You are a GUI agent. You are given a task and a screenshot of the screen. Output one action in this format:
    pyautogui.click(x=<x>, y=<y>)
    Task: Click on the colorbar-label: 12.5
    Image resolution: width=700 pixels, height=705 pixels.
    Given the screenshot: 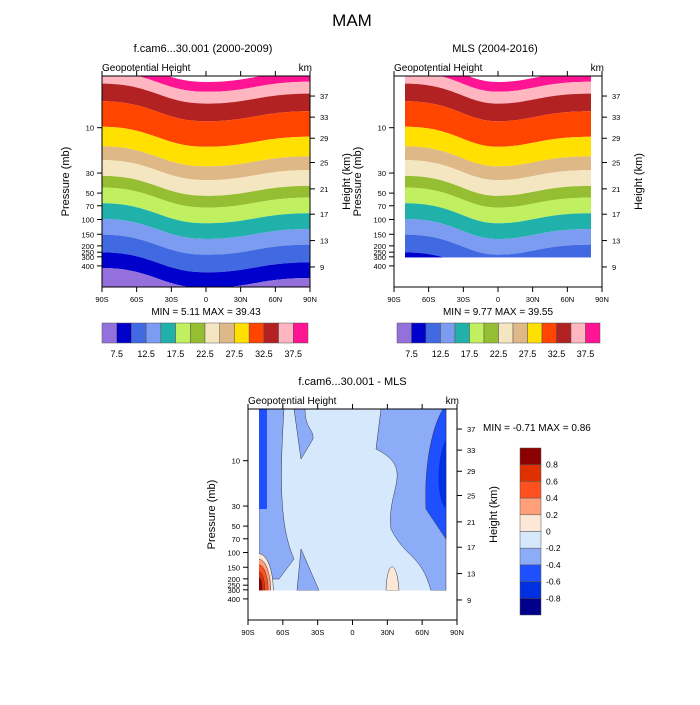 What is the action you would take?
    pyautogui.click(x=441, y=354)
    